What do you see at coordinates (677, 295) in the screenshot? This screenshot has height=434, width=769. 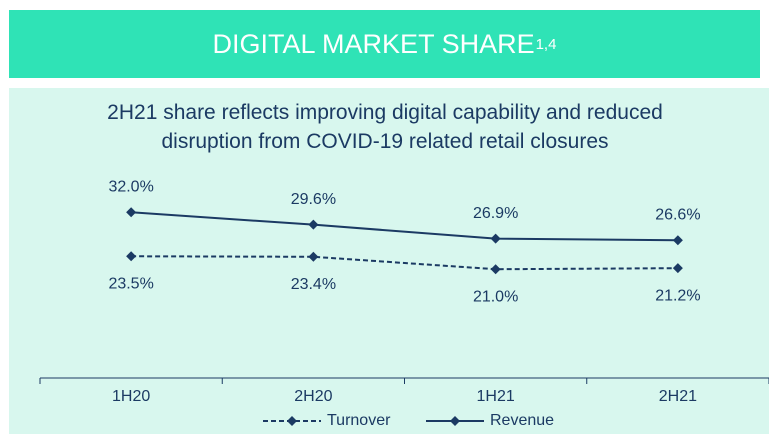 I see `data-label: 21.2%` at bounding box center [677, 295].